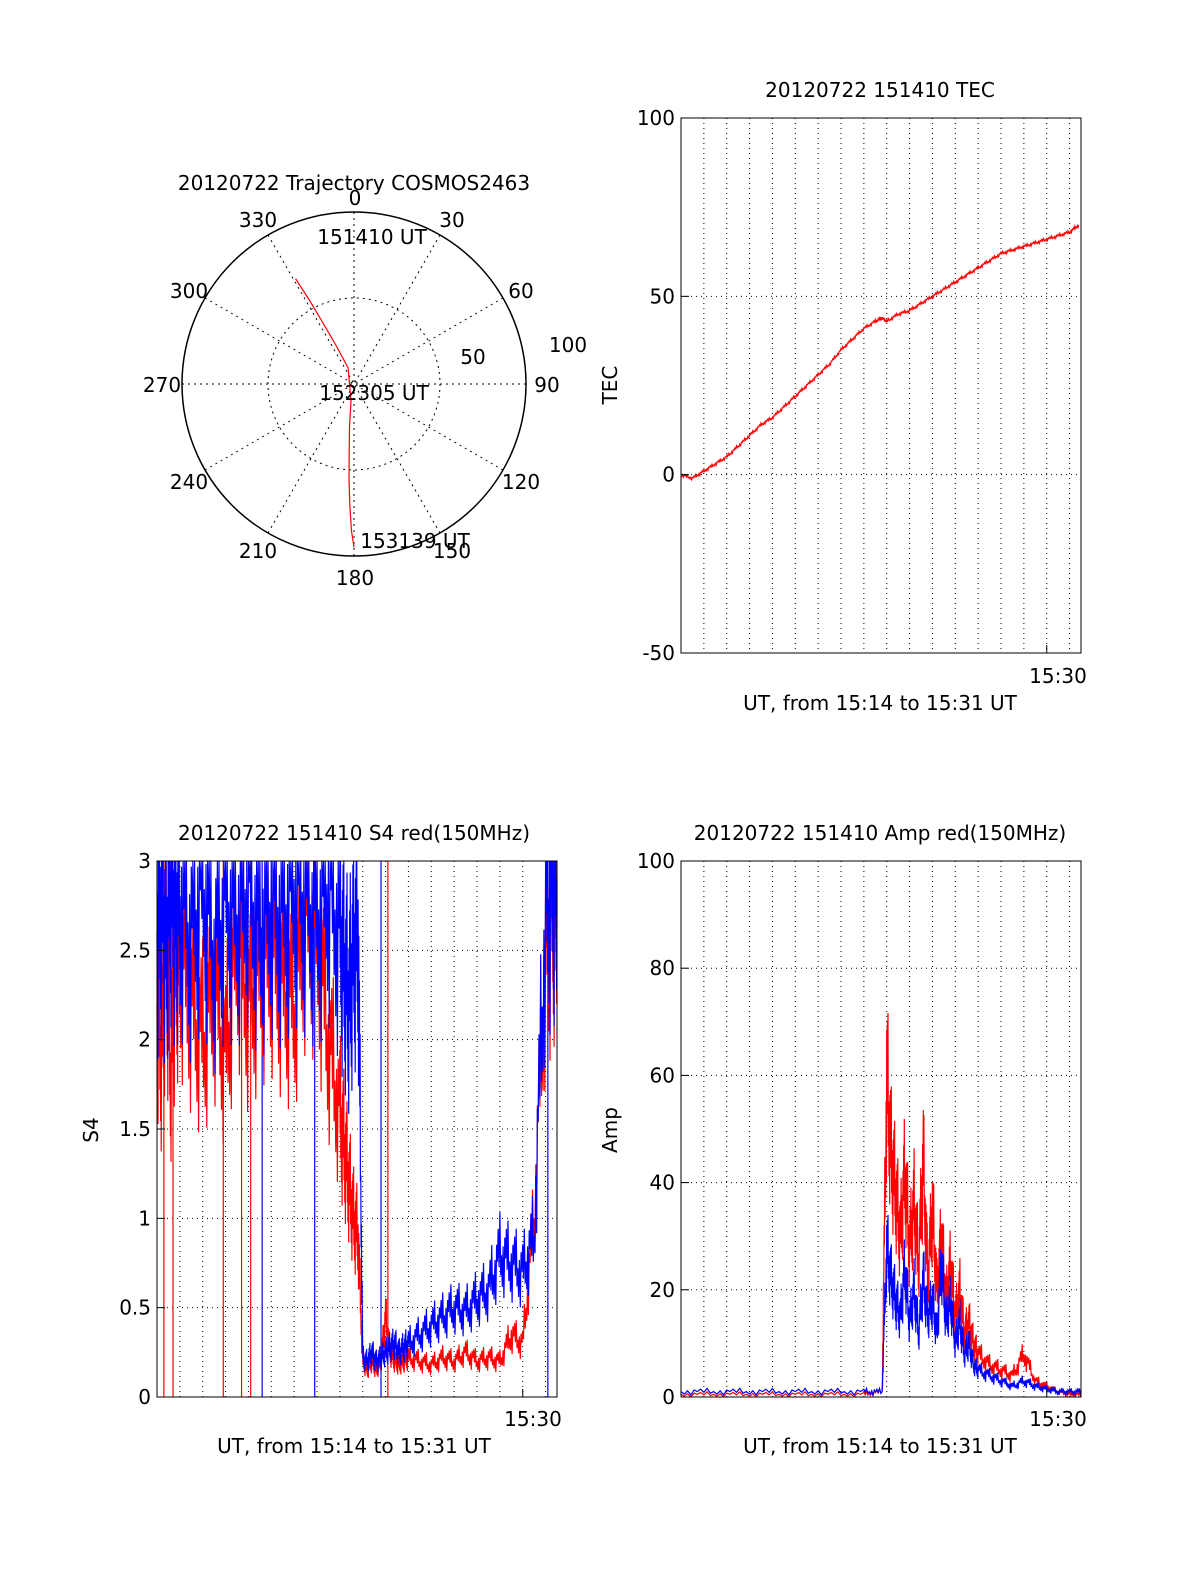 The width and height of the screenshot is (1200, 1575). Describe the element at coordinates (662, 296) in the screenshot. I see `tec-y-tick-label: 50` at that location.